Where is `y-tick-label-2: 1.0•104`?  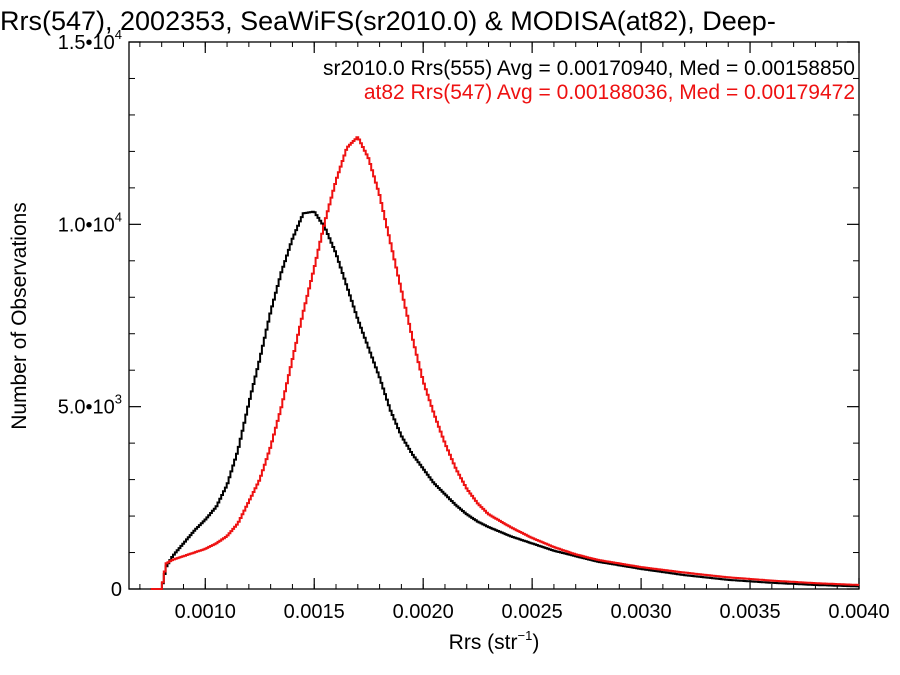 y-tick-label-2: 1.0•104 is located at coordinates (90, 222).